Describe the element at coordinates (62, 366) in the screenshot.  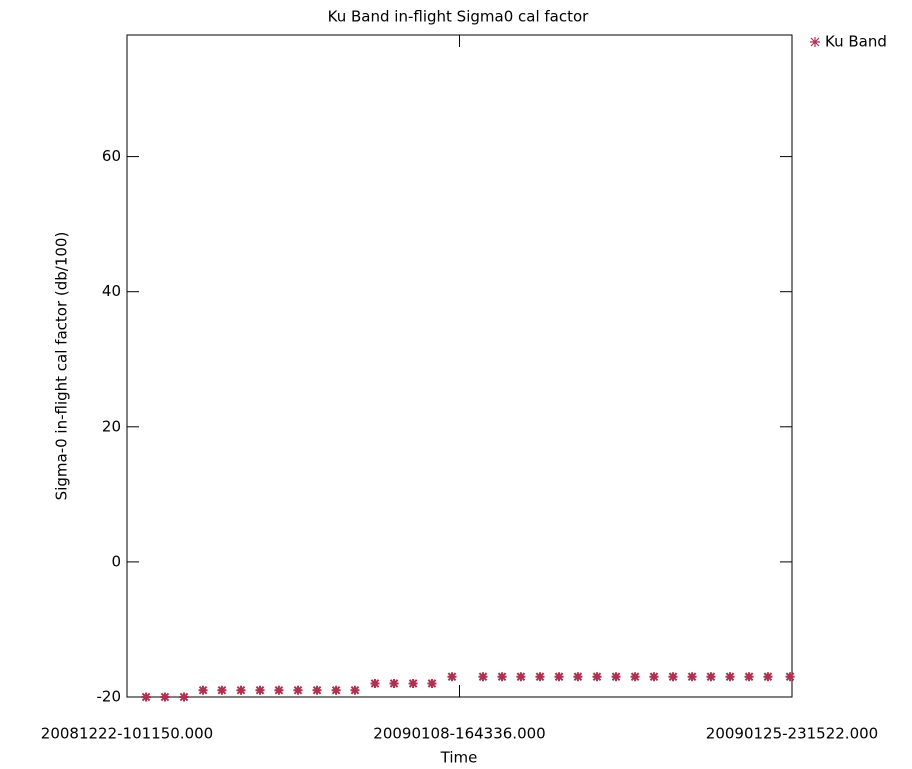
I see `y-axis-label: Sigma-0 in-flight cal factor (db/100)` at that location.